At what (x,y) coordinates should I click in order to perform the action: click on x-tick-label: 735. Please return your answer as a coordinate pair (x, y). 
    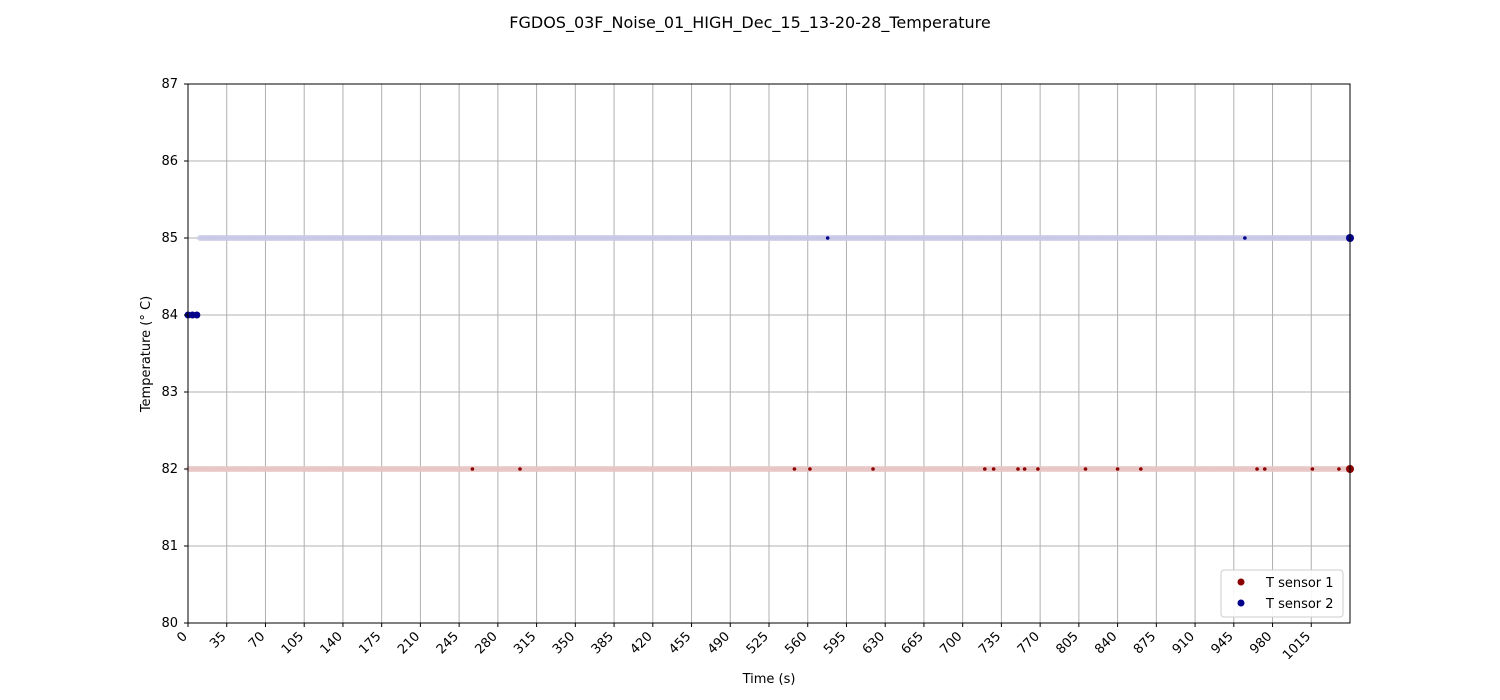
    Looking at the image, I should click on (990, 643).